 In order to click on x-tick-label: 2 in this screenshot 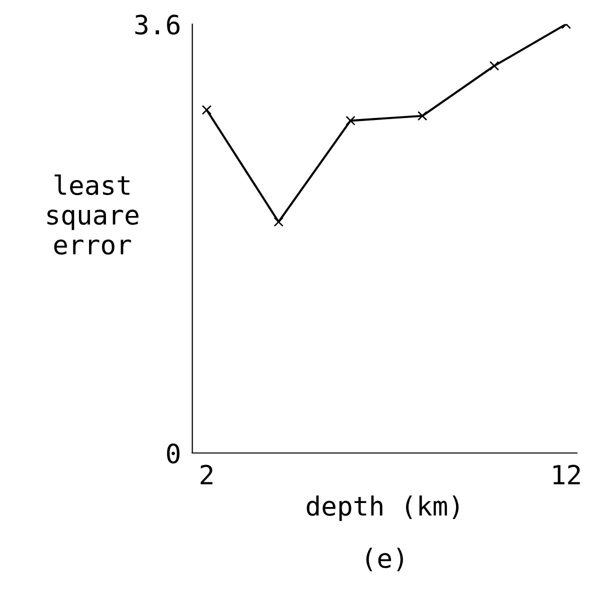, I will do `click(206, 474)`.